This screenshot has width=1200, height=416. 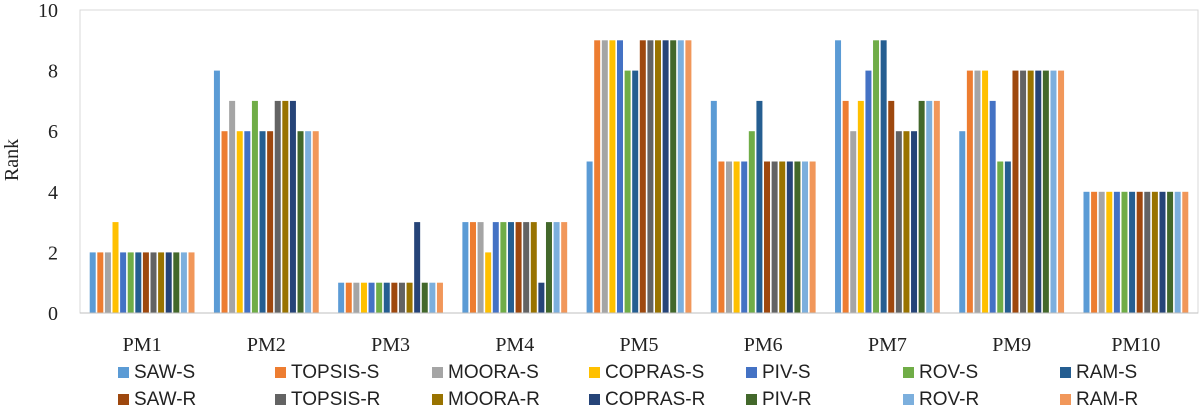 What do you see at coordinates (736, 237) in the screenshot?
I see `bar-pm6-copras-s` at bounding box center [736, 237].